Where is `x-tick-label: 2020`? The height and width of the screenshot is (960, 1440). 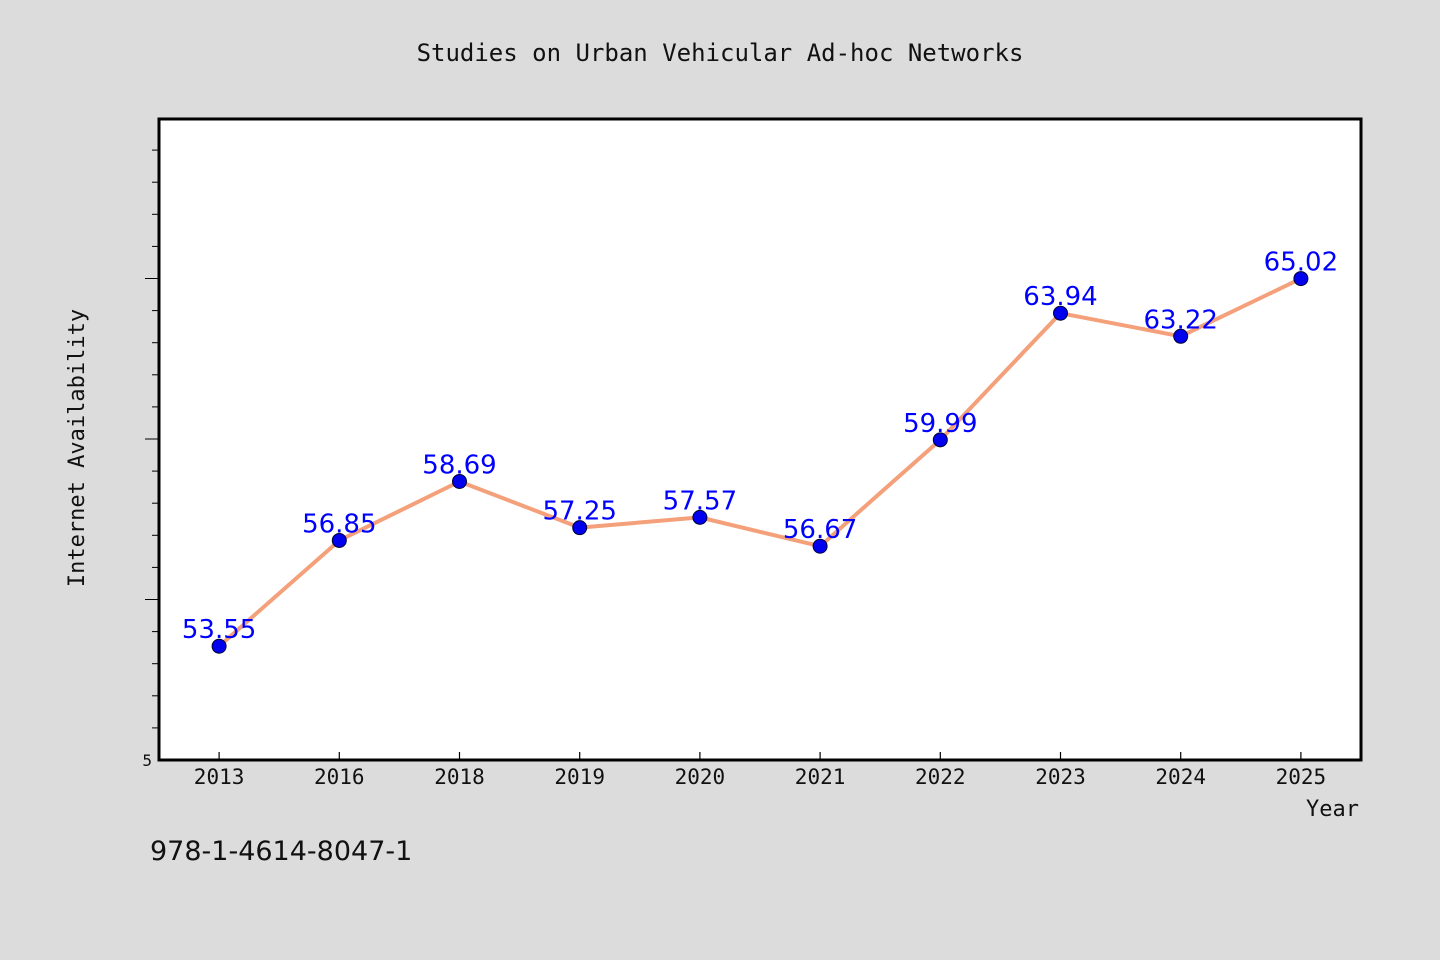
x-tick-label: 2020 is located at coordinates (700, 777).